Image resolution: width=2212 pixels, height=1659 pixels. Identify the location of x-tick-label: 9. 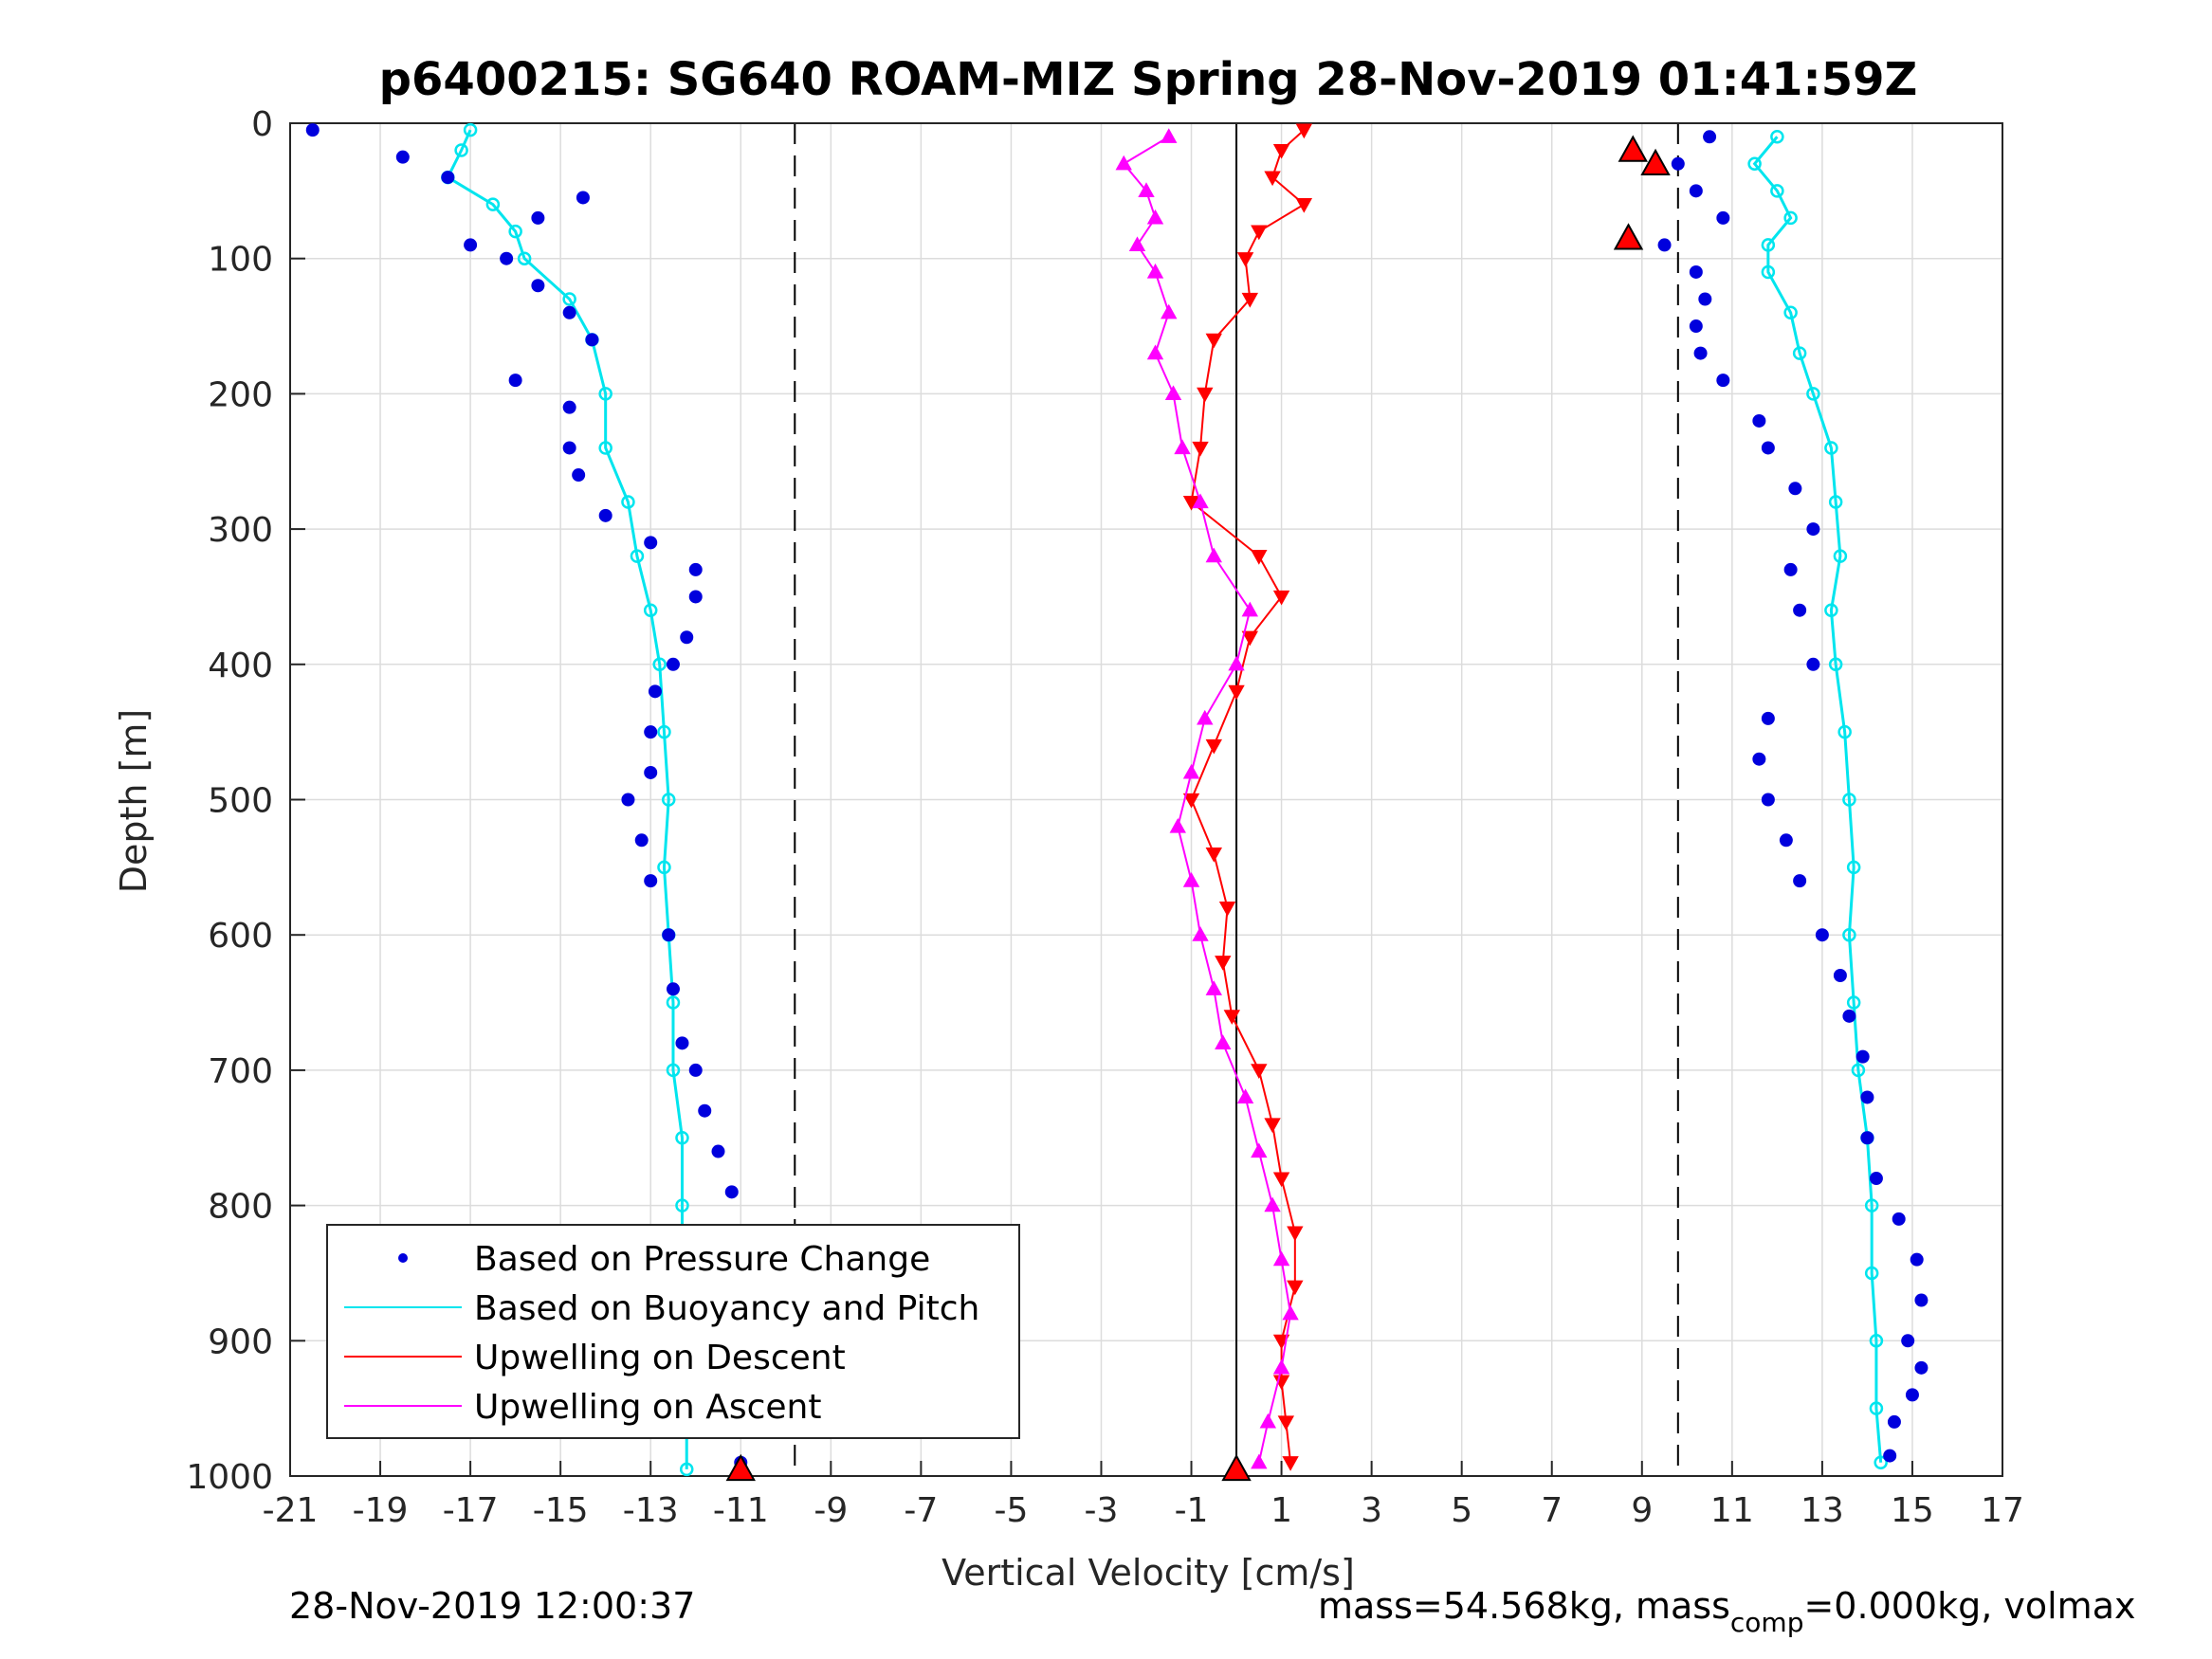
(1642, 1510).